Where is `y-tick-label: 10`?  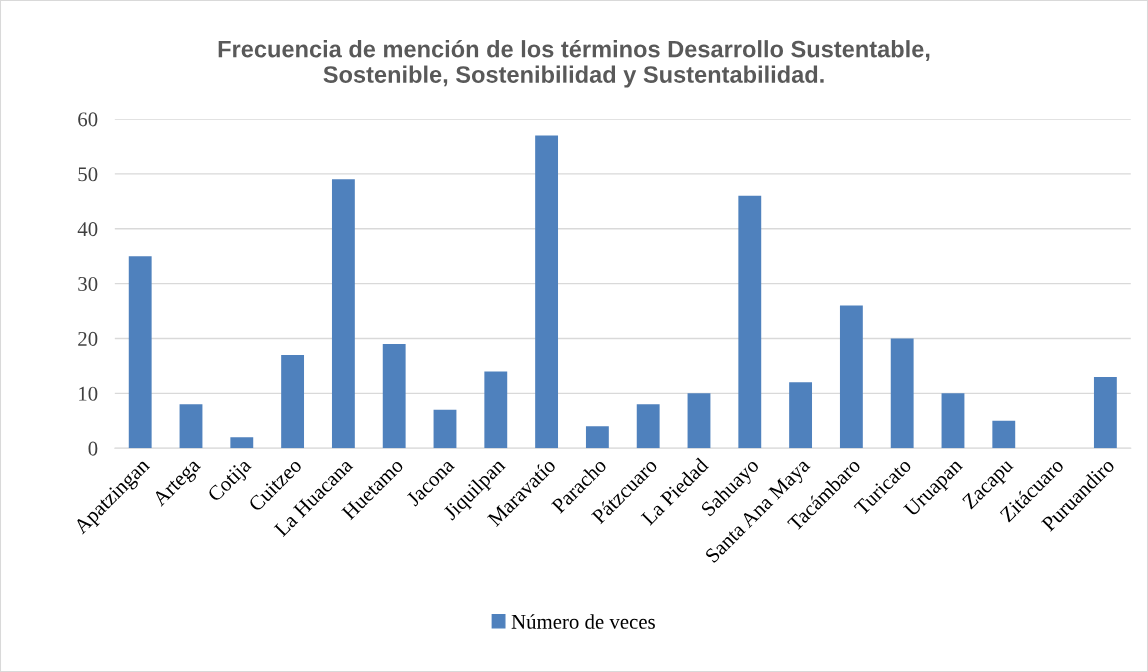 y-tick-label: 10 is located at coordinates (88, 393).